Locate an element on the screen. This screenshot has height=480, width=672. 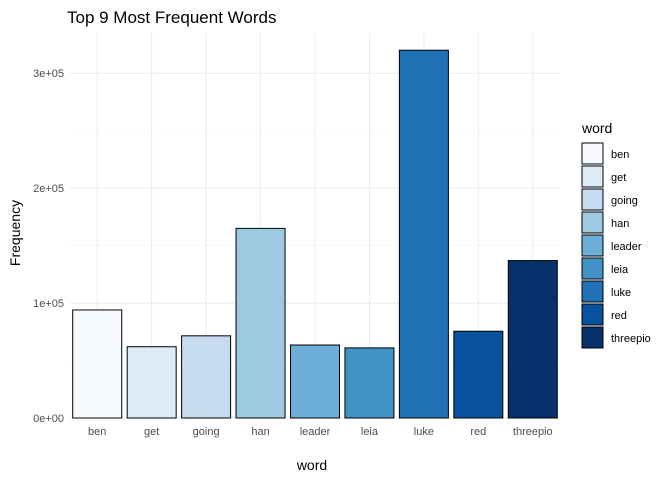
legend-label: leia is located at coordinates (620, 270).